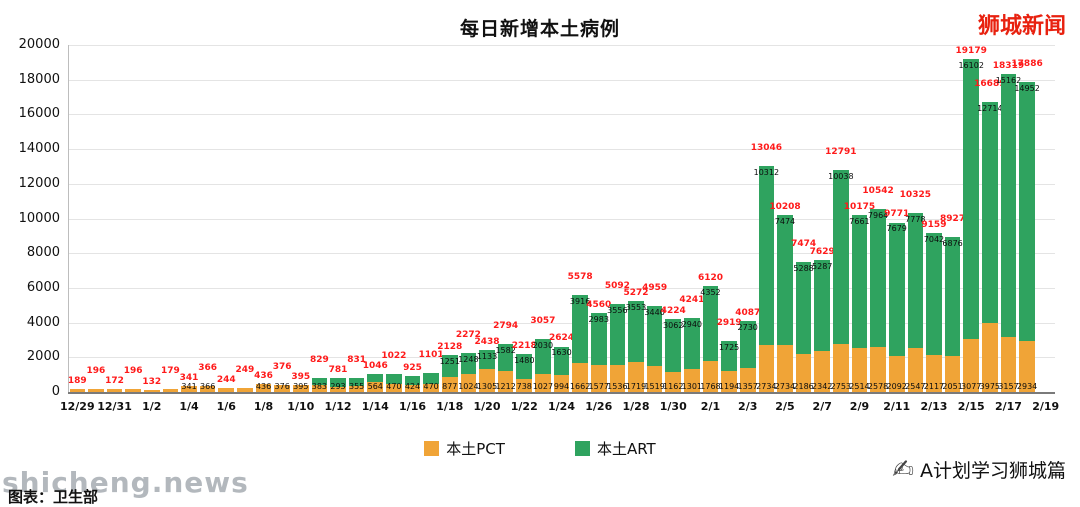 The width and height of the screenshot is (1080, 507). Describe the element at coordinates (747, 386) in the screenshot. I see `bar-pct-label: 1357` at that location.